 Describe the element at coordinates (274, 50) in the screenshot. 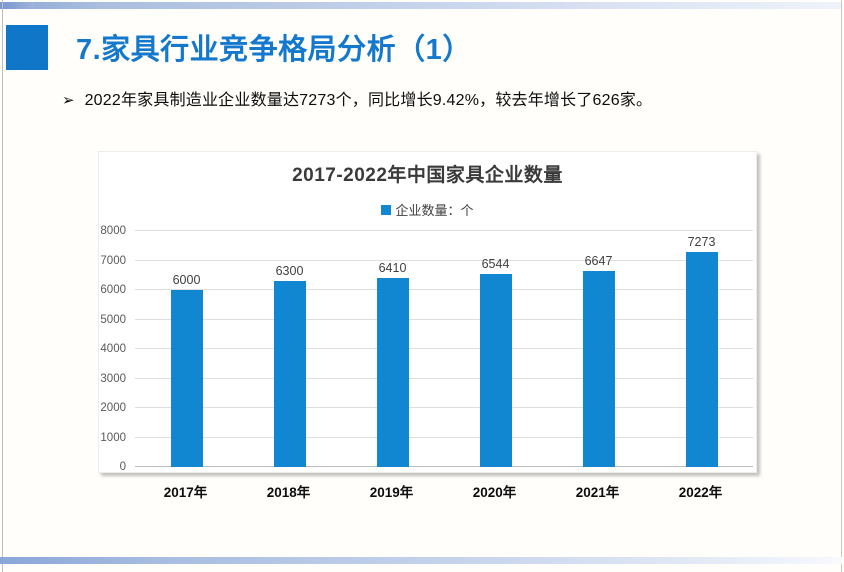

I see `page-title: 7.家具行业竞争格局分析（1）` at that location.